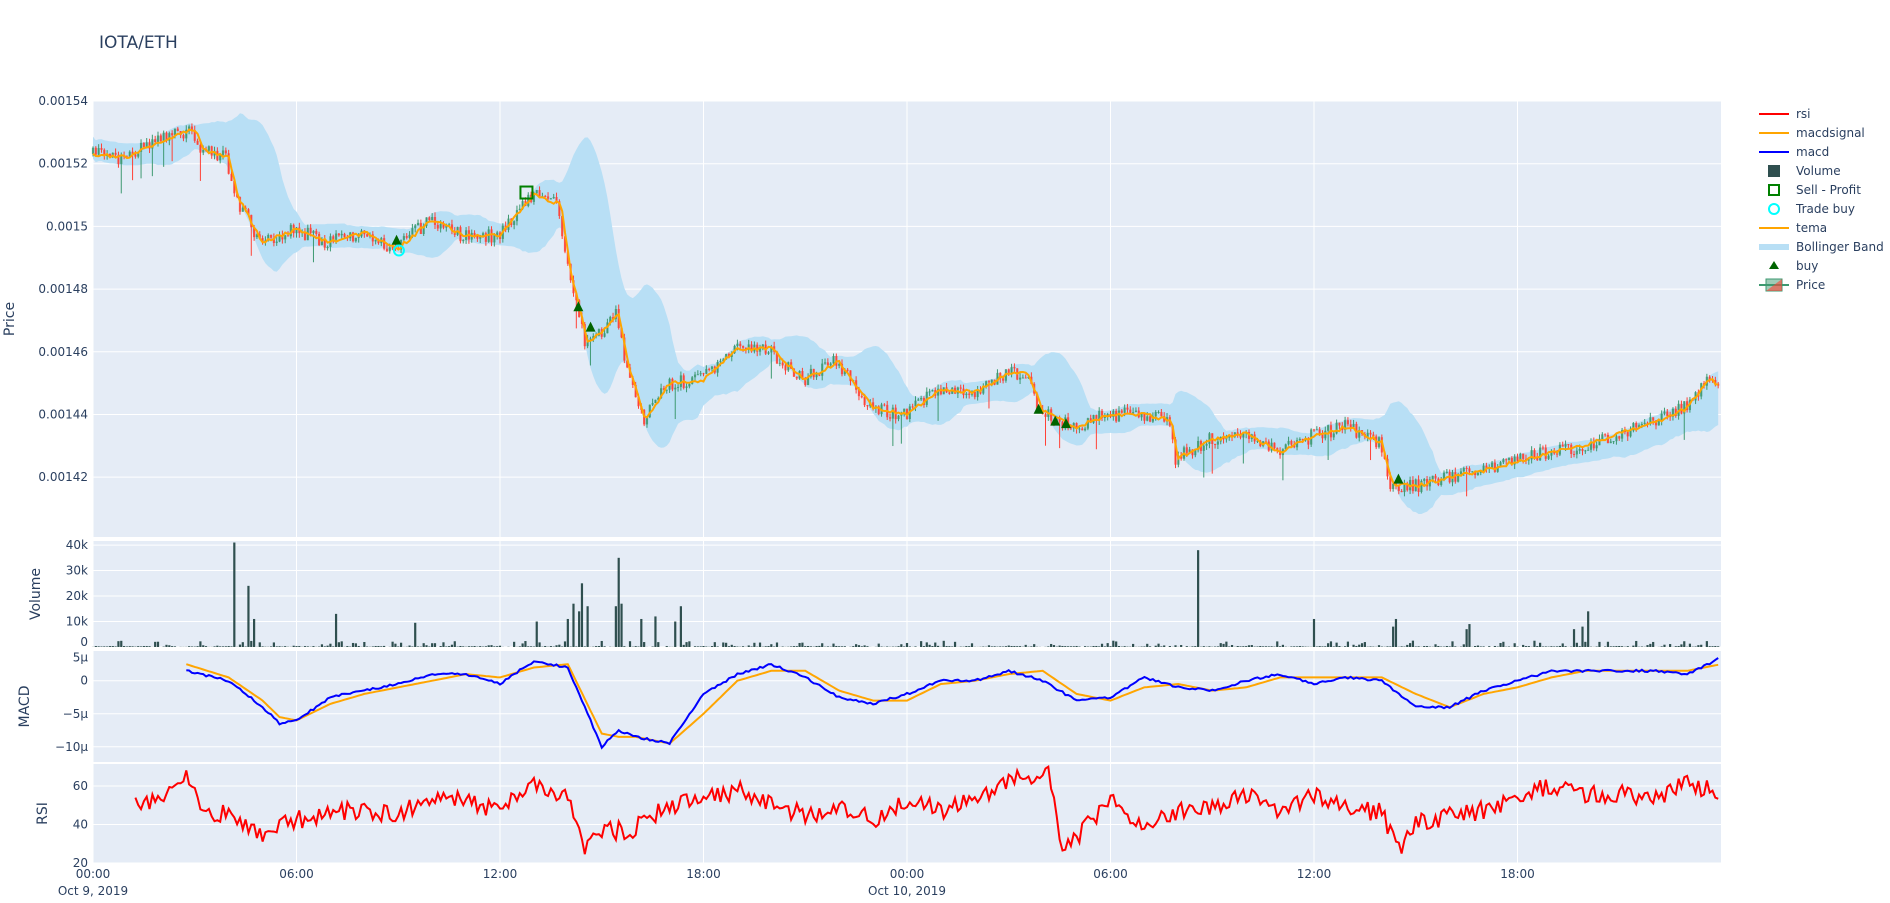 This screenshot has width=1890, height=903. I want to click on x-tick-label: 18:00, so click(703, 874).